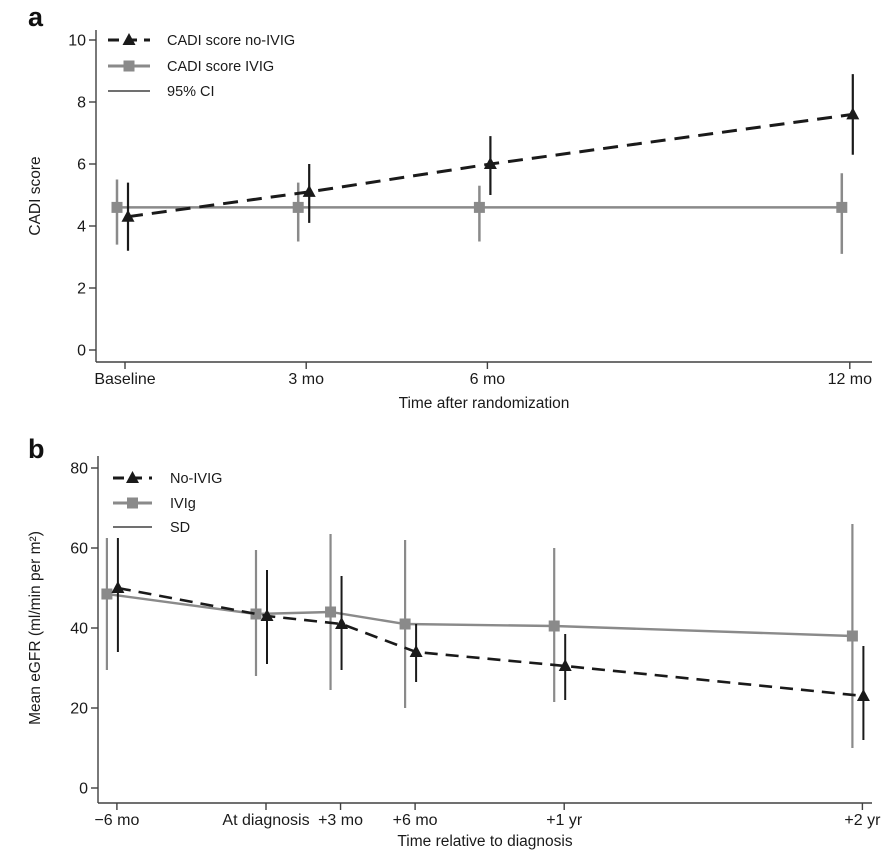 The width and height of the screenshot is (891, 854). What do you see at coordinates (81, 165) in the screenshot?
I see `y-tick-label: 6` at bounding box center [81, 165].